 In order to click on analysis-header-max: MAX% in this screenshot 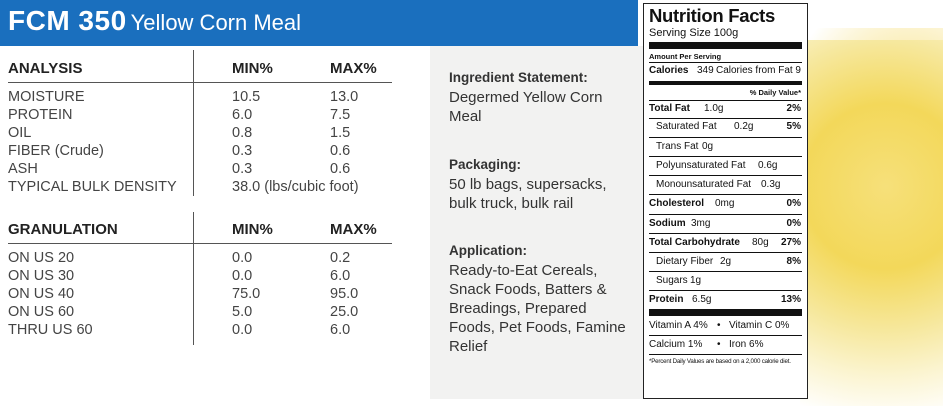, I will do `click(353, 68)`.